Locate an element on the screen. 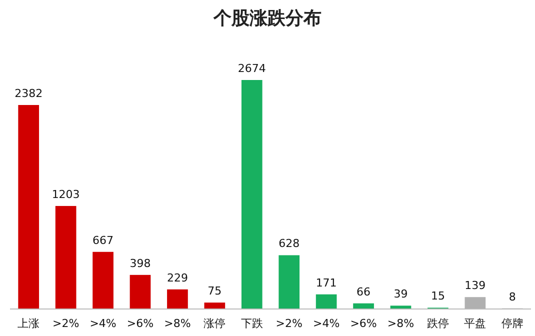  data-label: 15 is located at coordinates (437, 296).